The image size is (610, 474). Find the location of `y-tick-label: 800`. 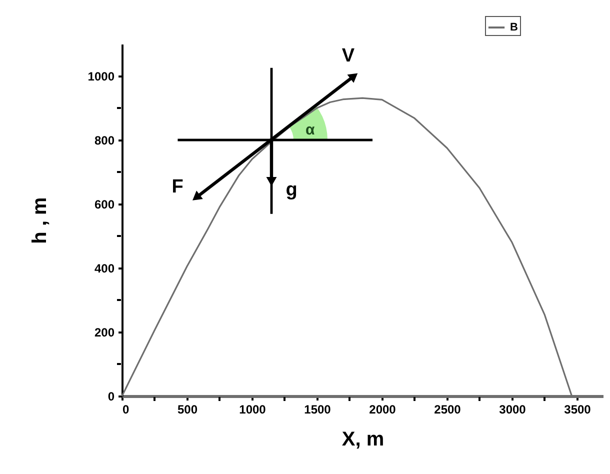

y-tick-label: 800 is located at coordinates (104, 141).